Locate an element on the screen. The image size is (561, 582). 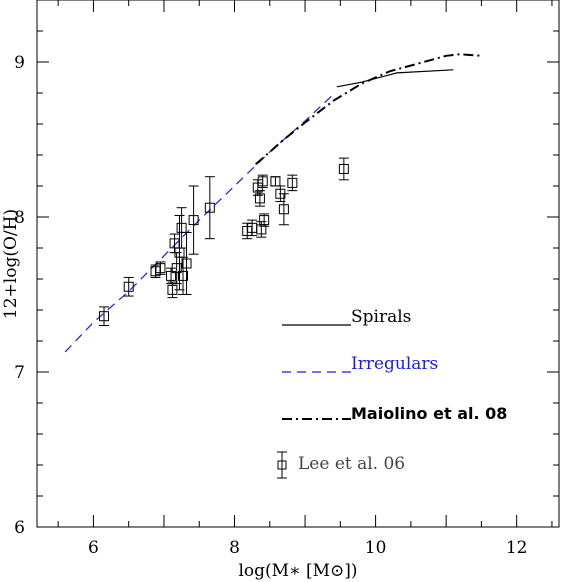
y-tick-label: 9 is located at coordinates (19, 63).